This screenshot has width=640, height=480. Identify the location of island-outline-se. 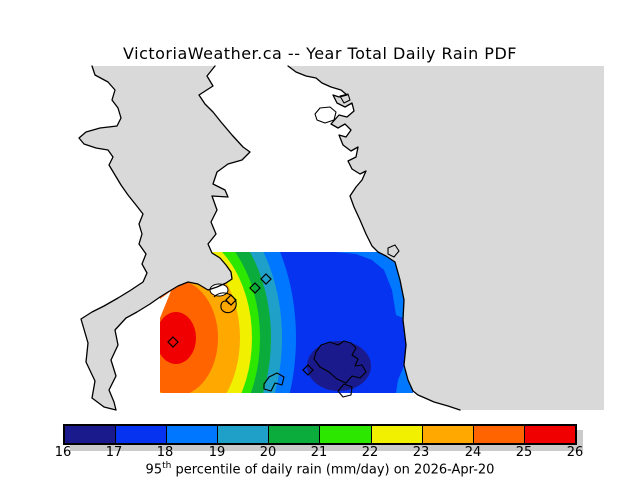
(340, 362).